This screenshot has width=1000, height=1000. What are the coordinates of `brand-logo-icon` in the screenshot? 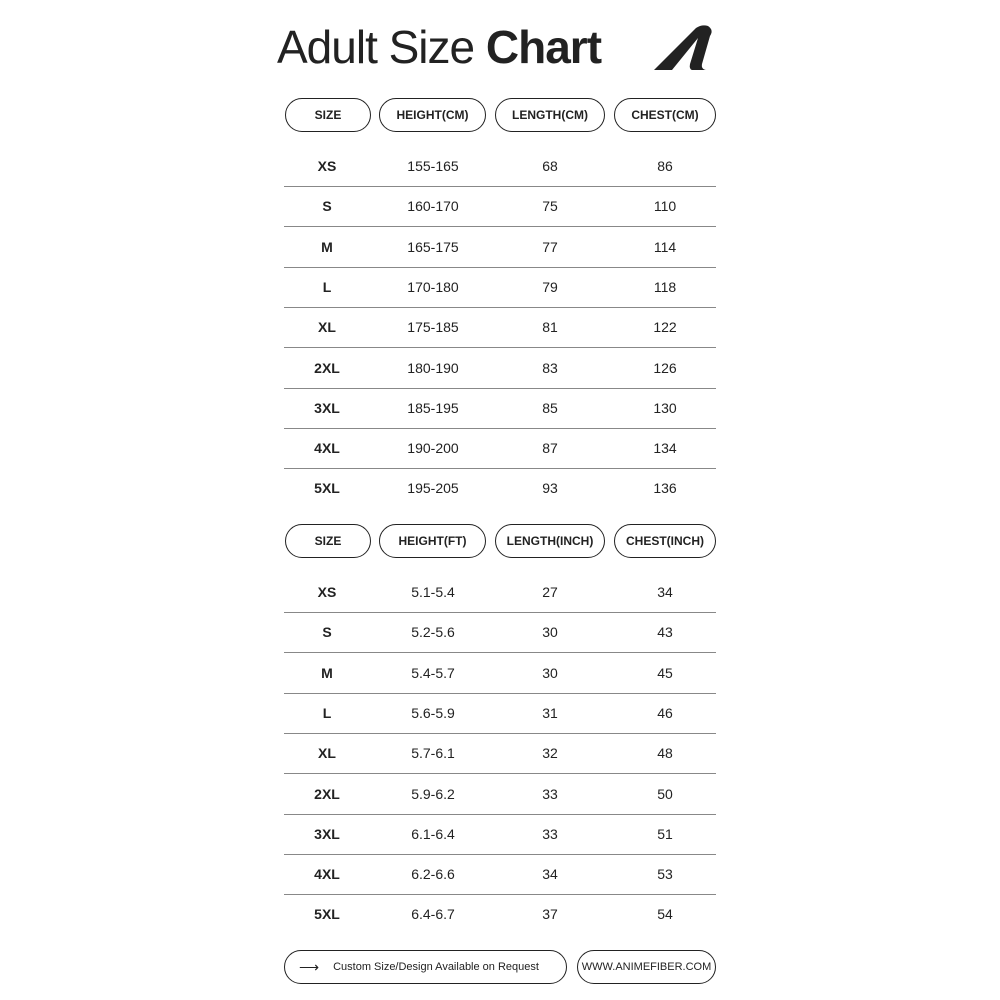 It's located at (683, 47).